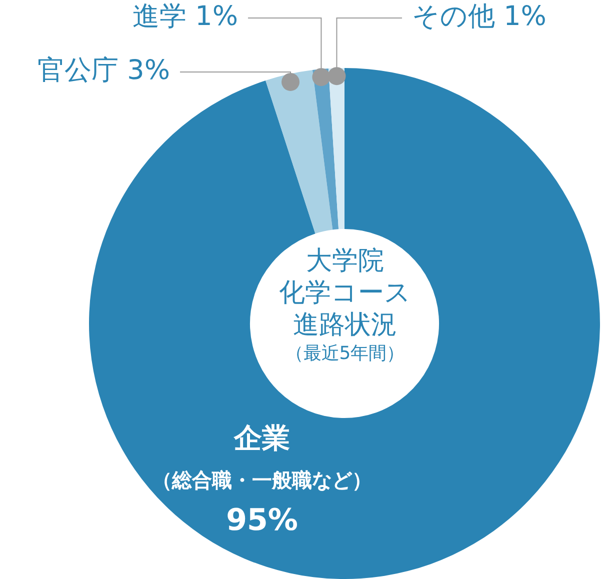  Describe the element at coordinates (104, 70) in the screenshot. I see `slice-label: 官公庁 3%` at that location.